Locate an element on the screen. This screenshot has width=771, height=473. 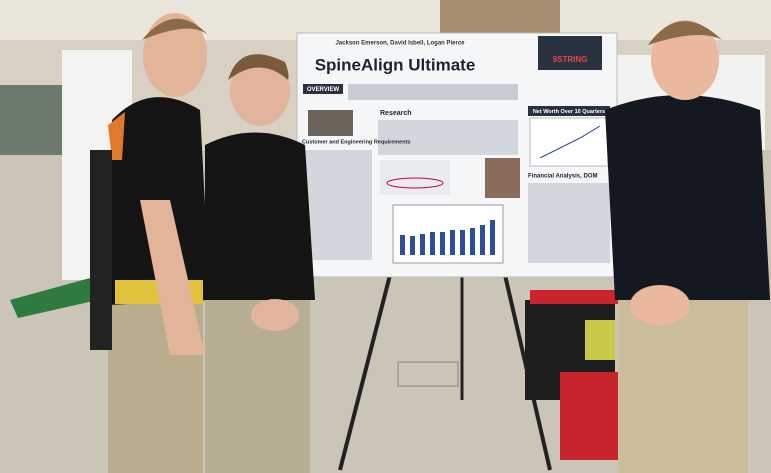
poster-bar-chart is located at coordinates (448, 234).